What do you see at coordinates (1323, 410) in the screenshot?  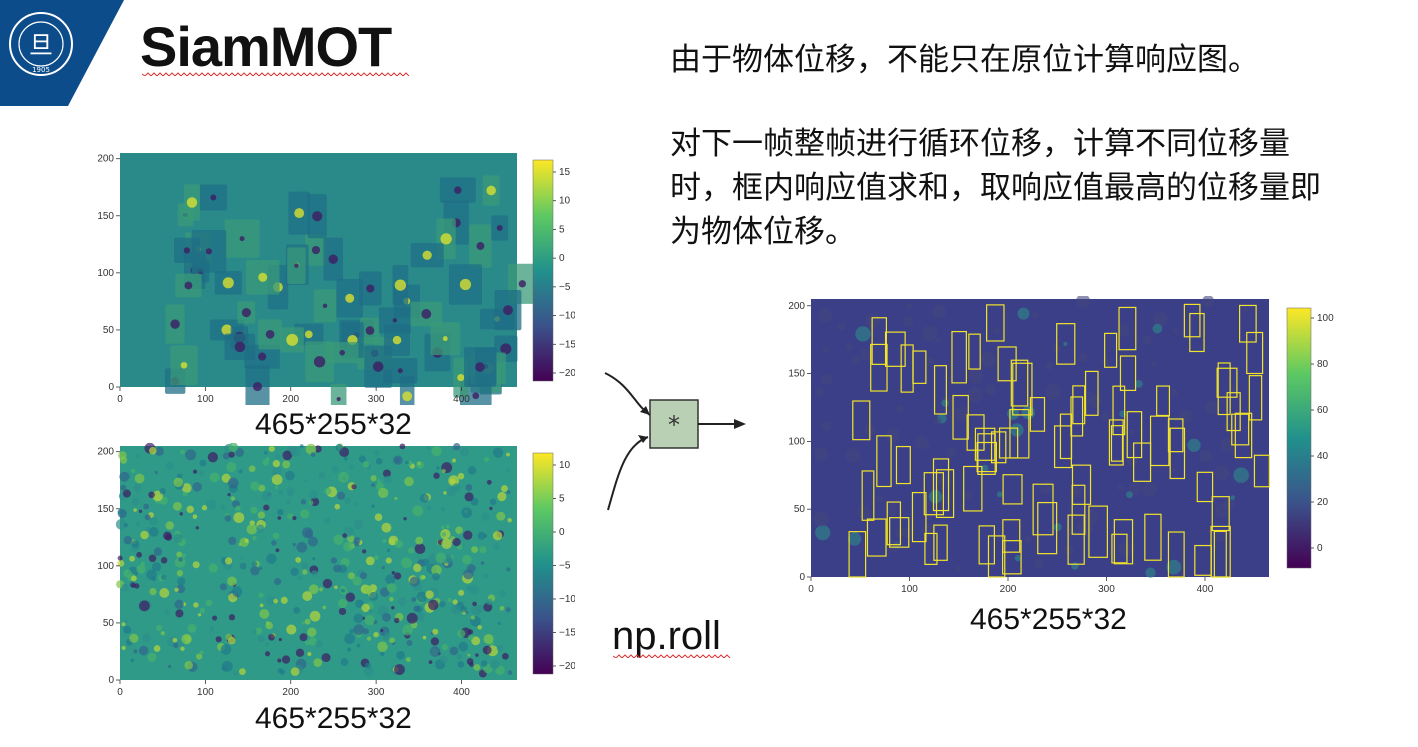 I see `colorbar-tick-label: 60` at bounding box center [1323, 410].